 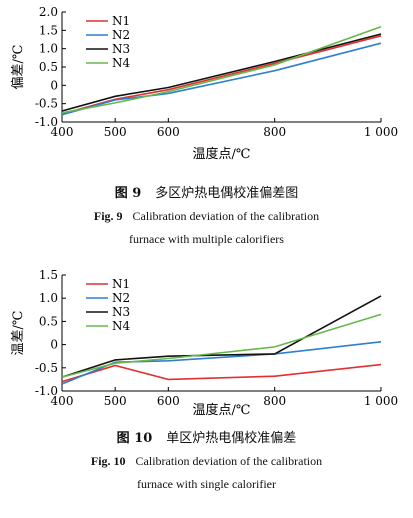 I want to click on figure-9-caption-cn: 图 9 多区炉热电偶校准偏差图, so click(x=206, y=191).